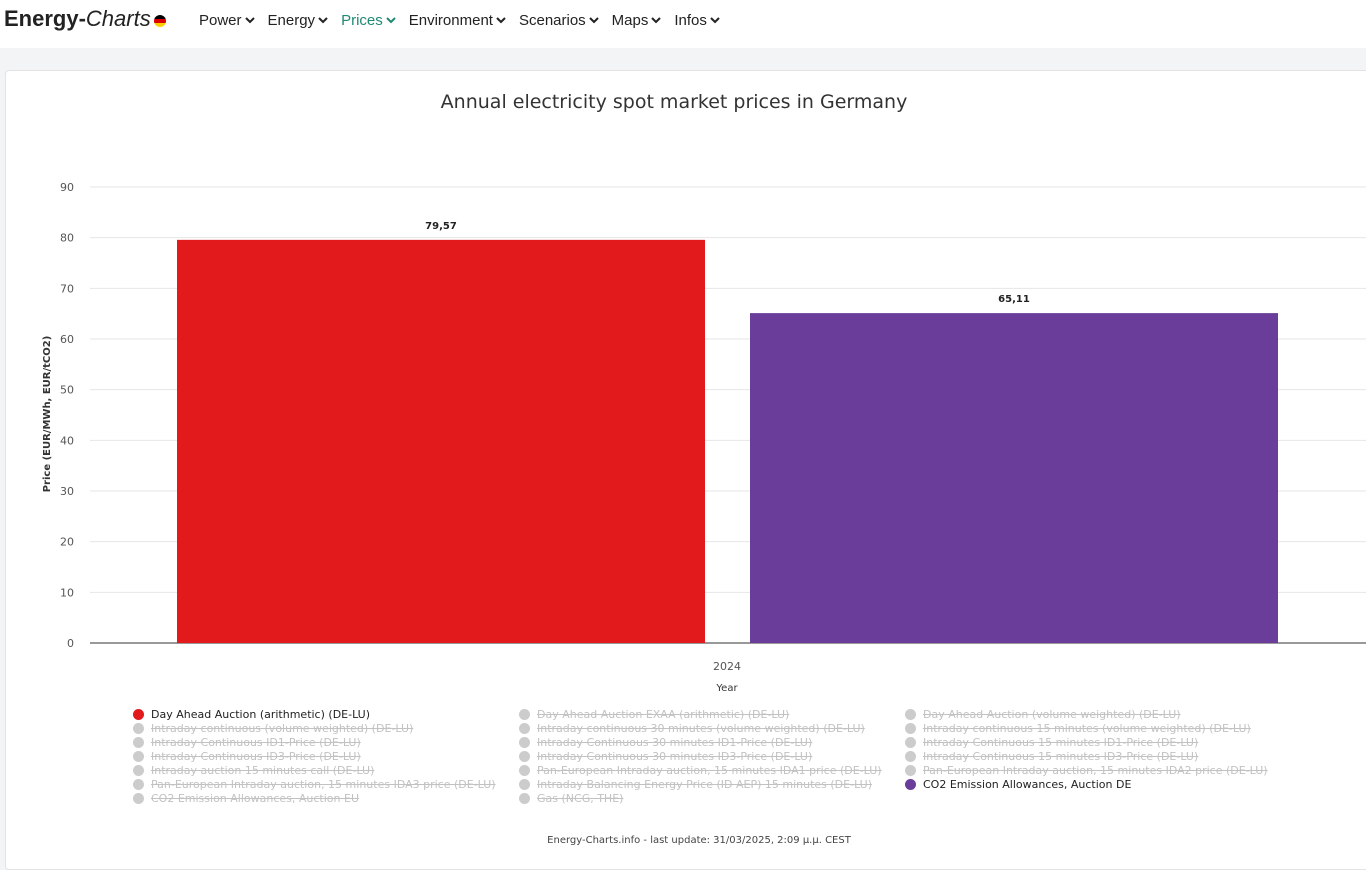  I want to click on legend-item: Intraday auction 15 minutes call (DE-LU), so click(326, 770).